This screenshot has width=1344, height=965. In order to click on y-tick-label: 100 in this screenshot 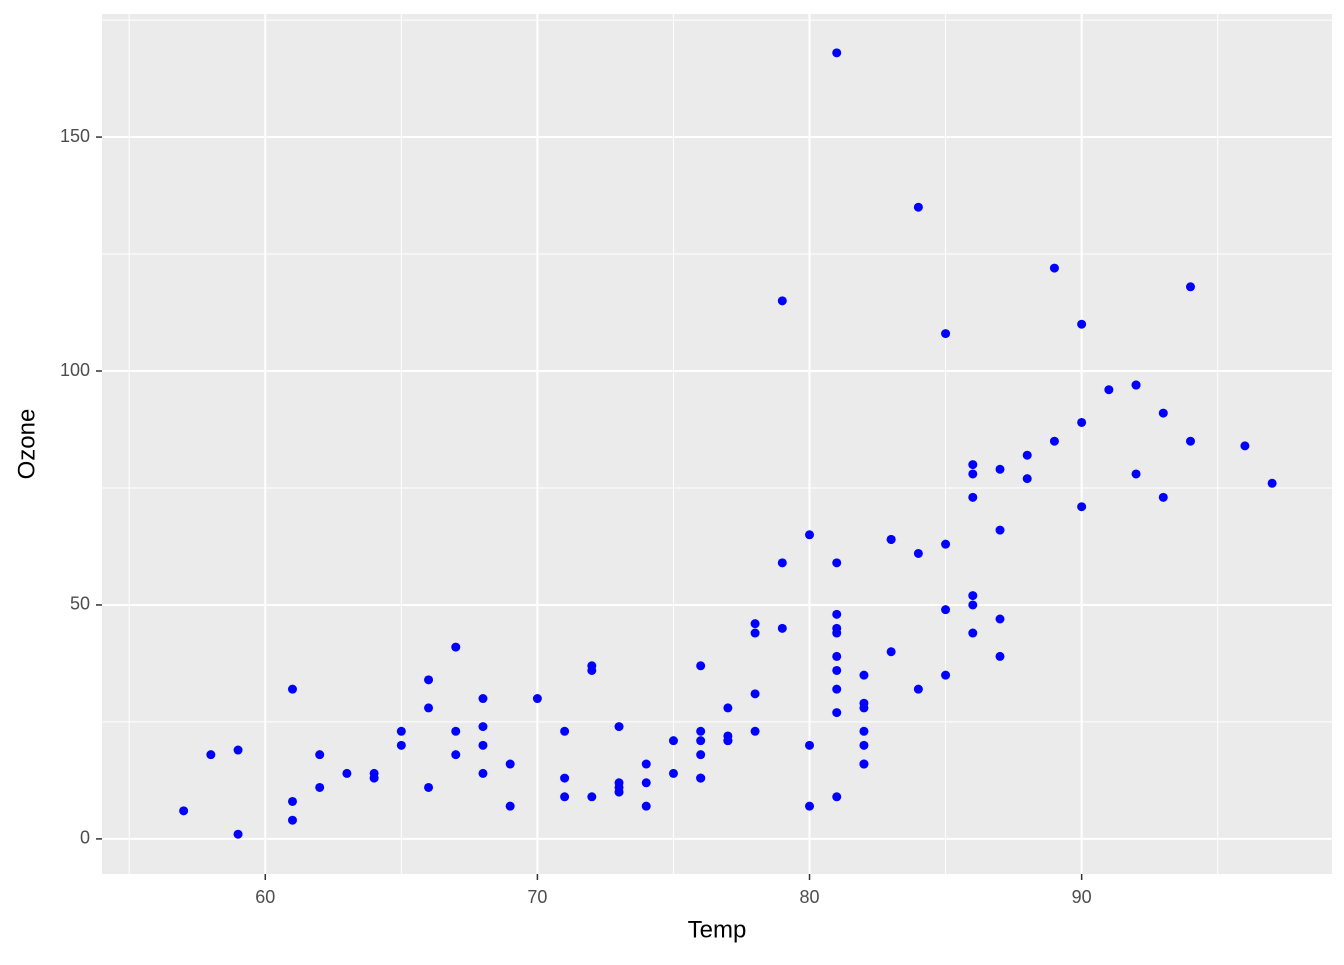, I will do `click(75, 370)`.